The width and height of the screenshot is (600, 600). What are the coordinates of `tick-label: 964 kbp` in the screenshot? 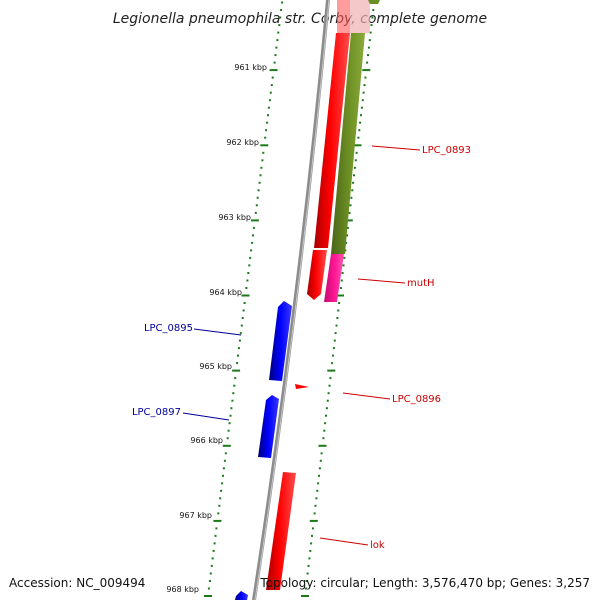 It's located at (225, 292).